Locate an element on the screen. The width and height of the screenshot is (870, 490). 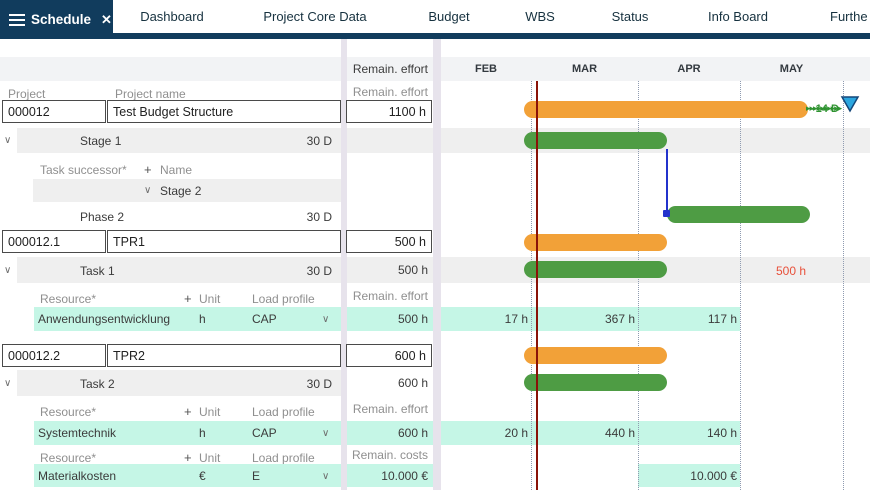
resource-header-label-1: Resource* is located at coordinates (68, 299).